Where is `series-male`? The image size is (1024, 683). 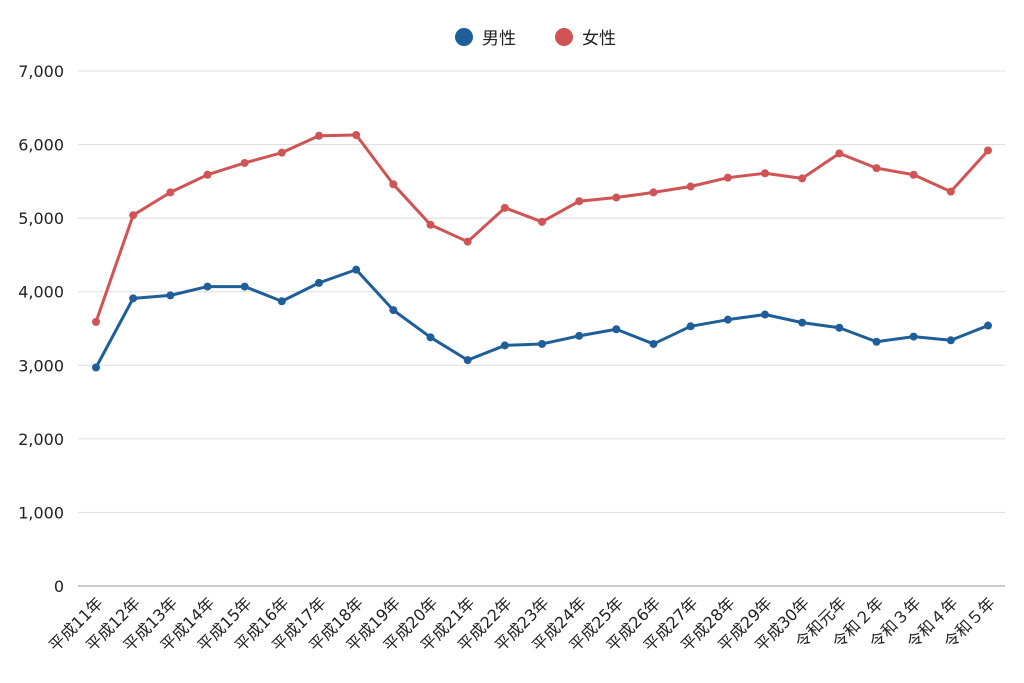 series-male is located at coordinates (542, 318).